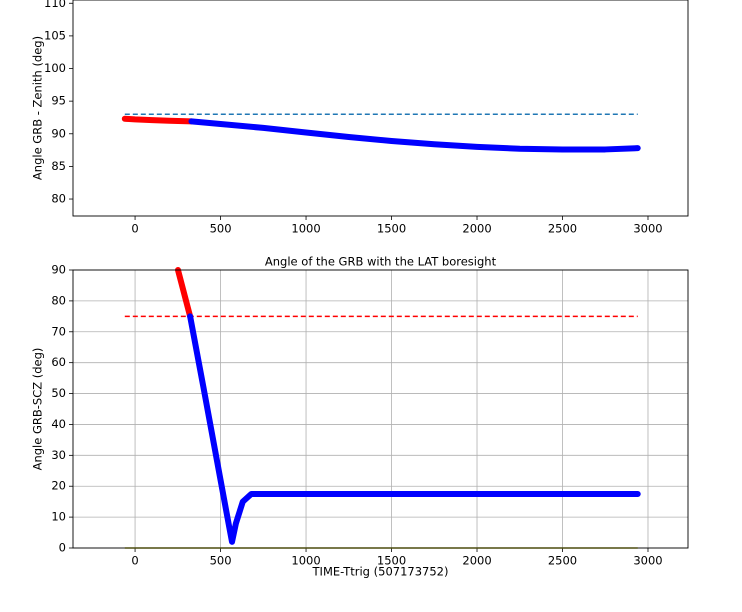 The image size is (742, 612). I want to click on y-tick-label: 0, so click(62, 548).